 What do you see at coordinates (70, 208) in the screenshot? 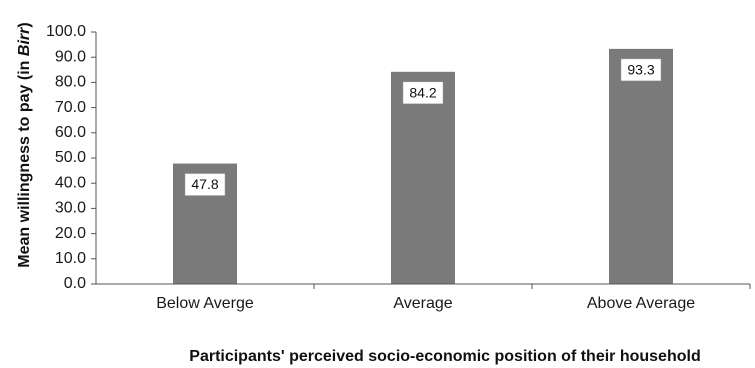
I see `y-tick-label: 30.0` at bounding box center [70, 208].